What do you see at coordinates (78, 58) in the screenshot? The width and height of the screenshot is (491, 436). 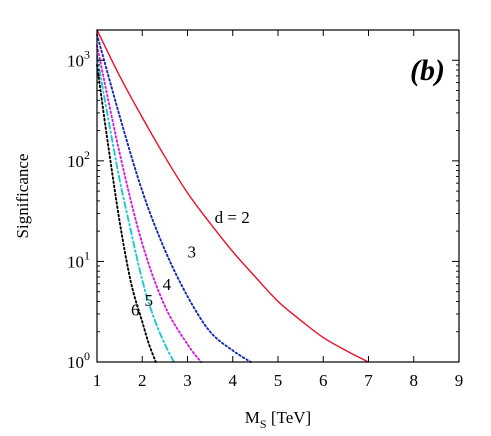 I see `y-tick-label: 10³` at bounding box center [78, 58].